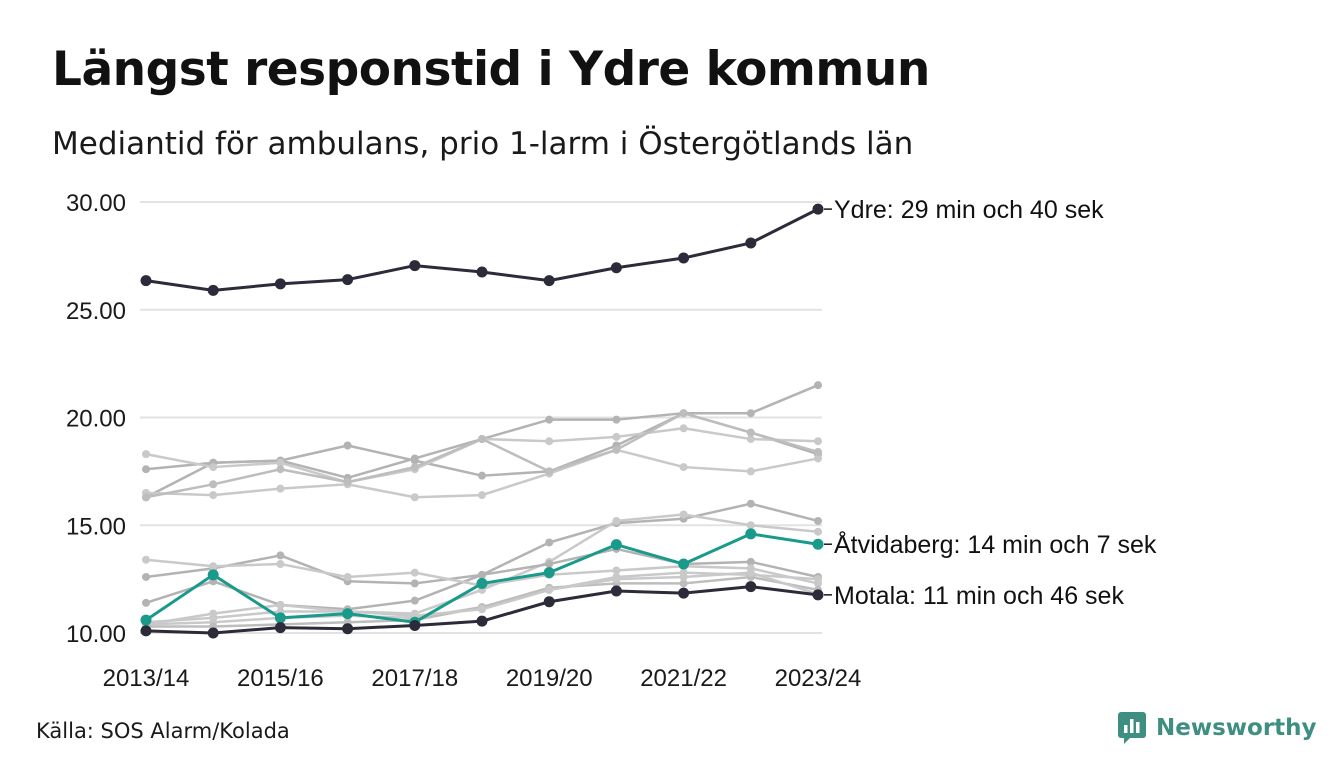 The width and height of the screenshot is (1340, 780). I want to click on brand-name: Newsworthy, so click(1236, 728).